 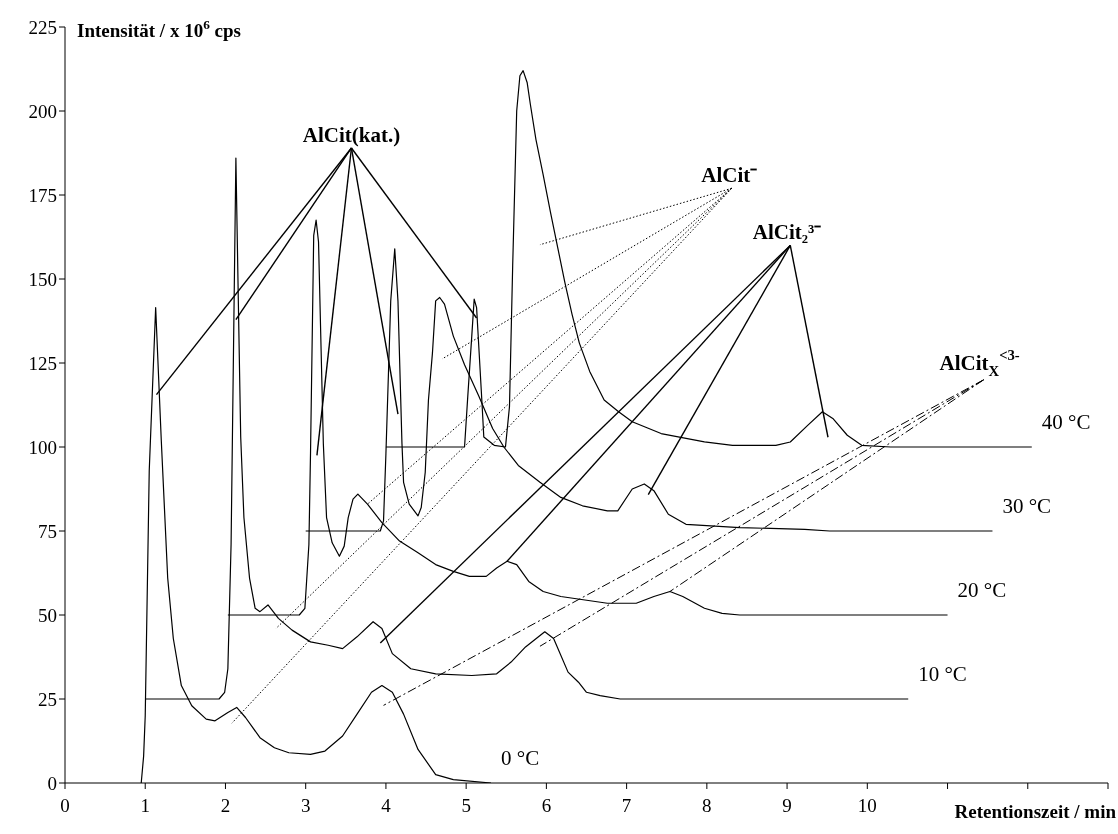 What do you see at coordinates (42, 111) in the screenshot?
I see `y-tick-label: 200` at bounding box center [42, 111].